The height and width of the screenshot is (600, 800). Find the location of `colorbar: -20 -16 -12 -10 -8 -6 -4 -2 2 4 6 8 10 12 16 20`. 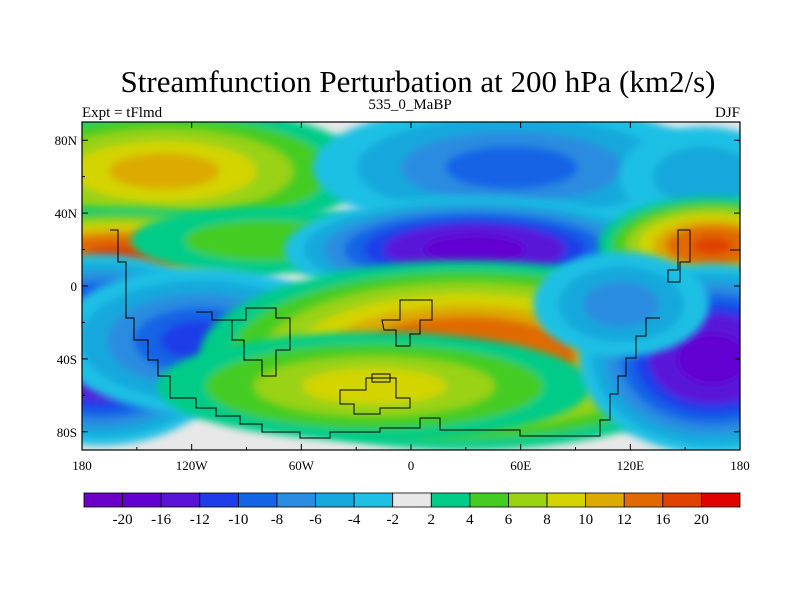

colorbar: -20 -16 -12 -10 -8 -6 -4 -2 2 4 6 8 10 12 16 20 is located at coordinates (412, 510).